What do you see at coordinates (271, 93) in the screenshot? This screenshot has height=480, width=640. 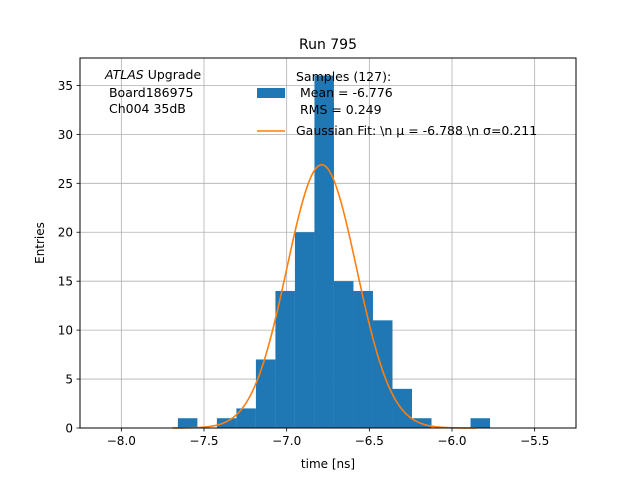 I see `legend-swatch-samples` at bounding box center [271, 93].